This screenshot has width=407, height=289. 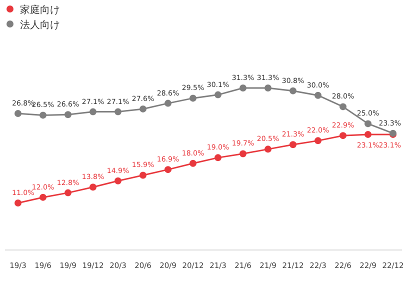 I want to click on legend-label: 家庭向け, so click(x=40, y=10).